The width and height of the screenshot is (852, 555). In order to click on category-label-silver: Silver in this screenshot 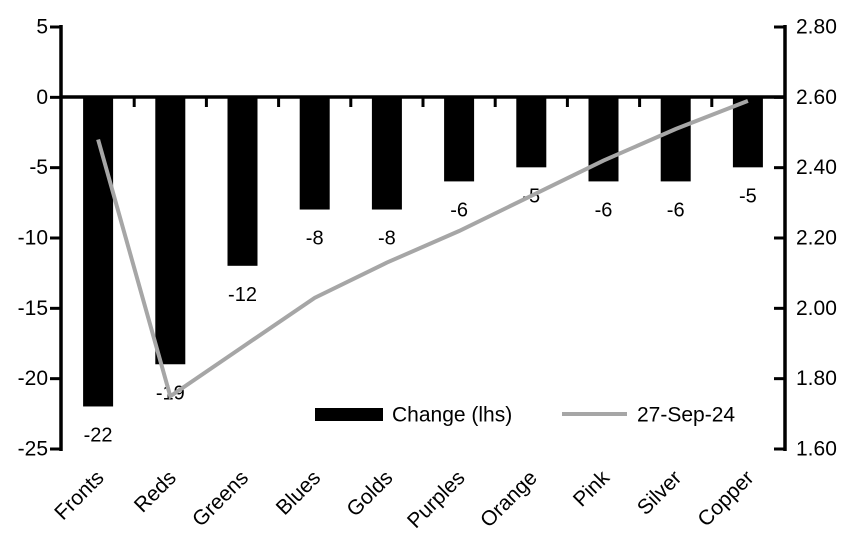, I will do `click(659, 492)`.